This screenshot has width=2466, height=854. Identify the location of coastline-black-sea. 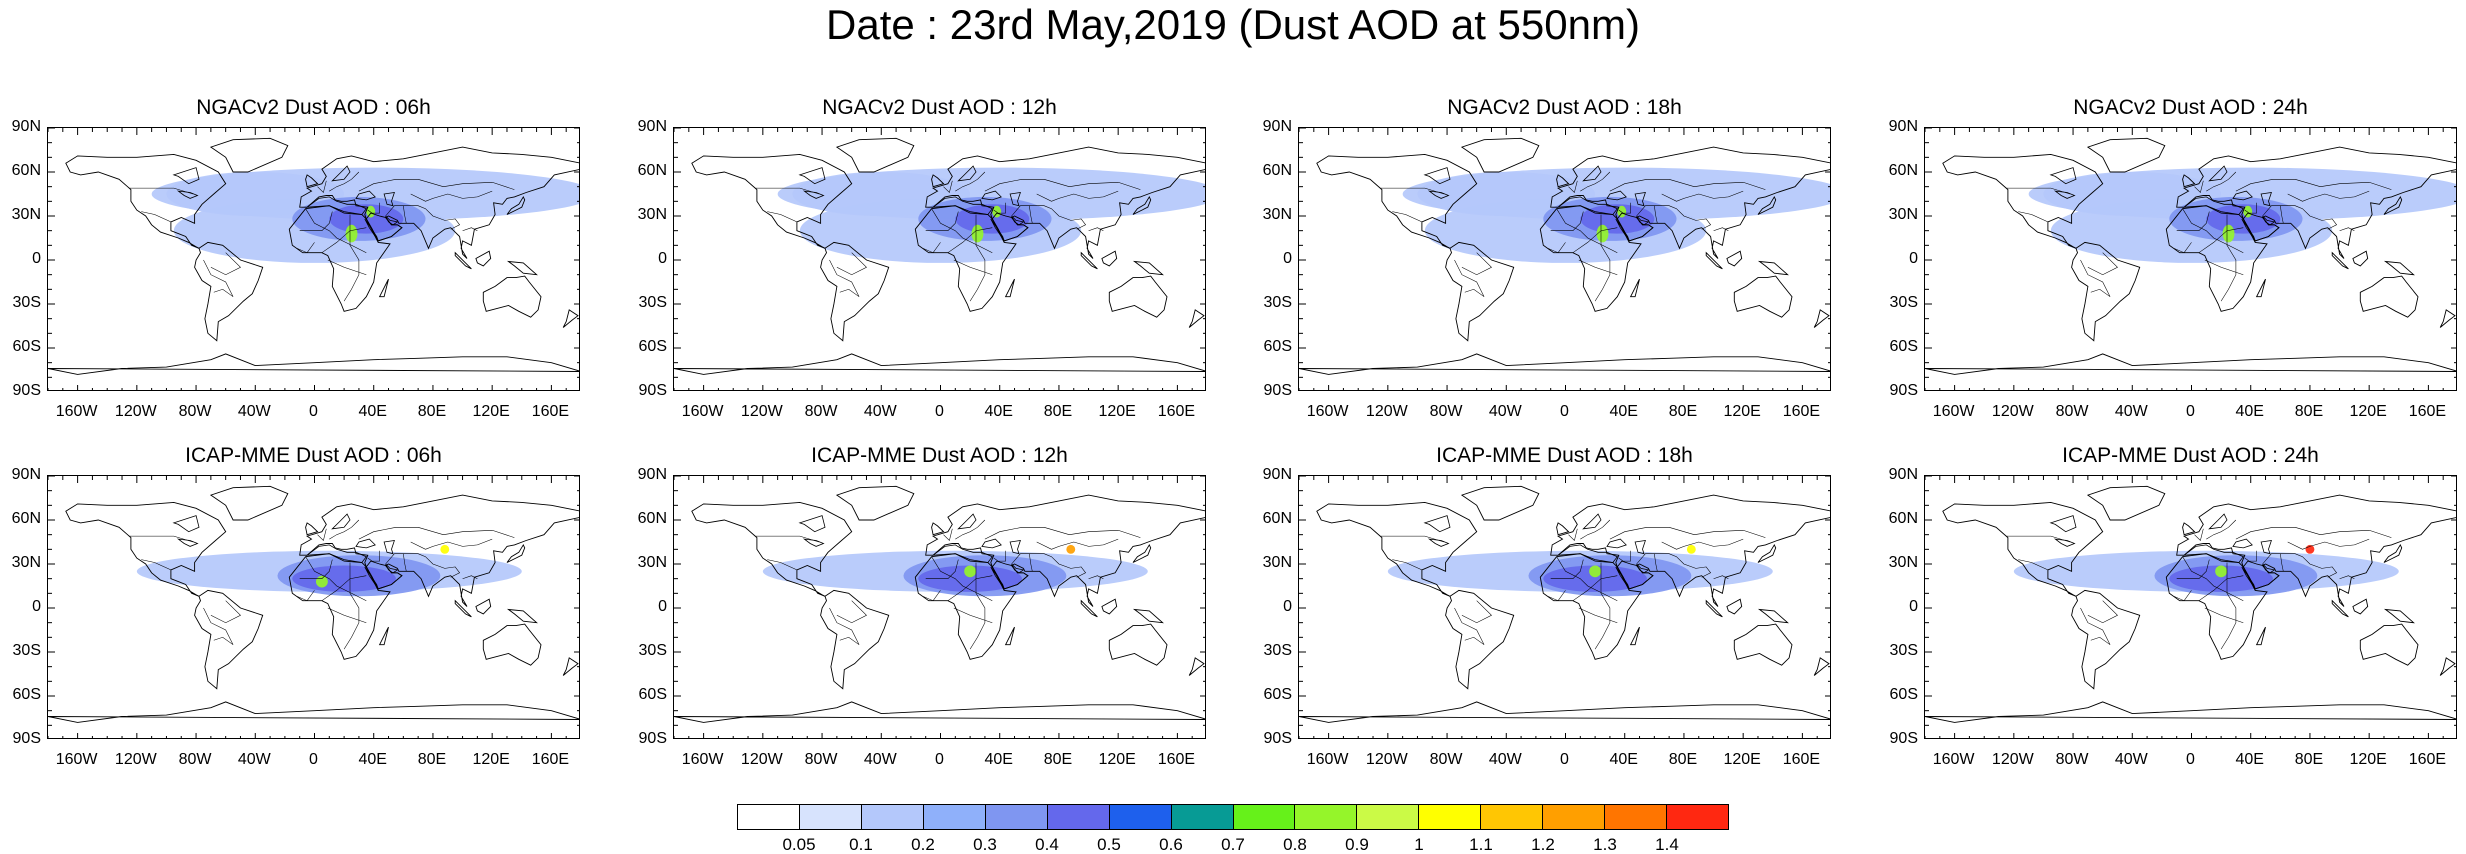
(1616, 195).